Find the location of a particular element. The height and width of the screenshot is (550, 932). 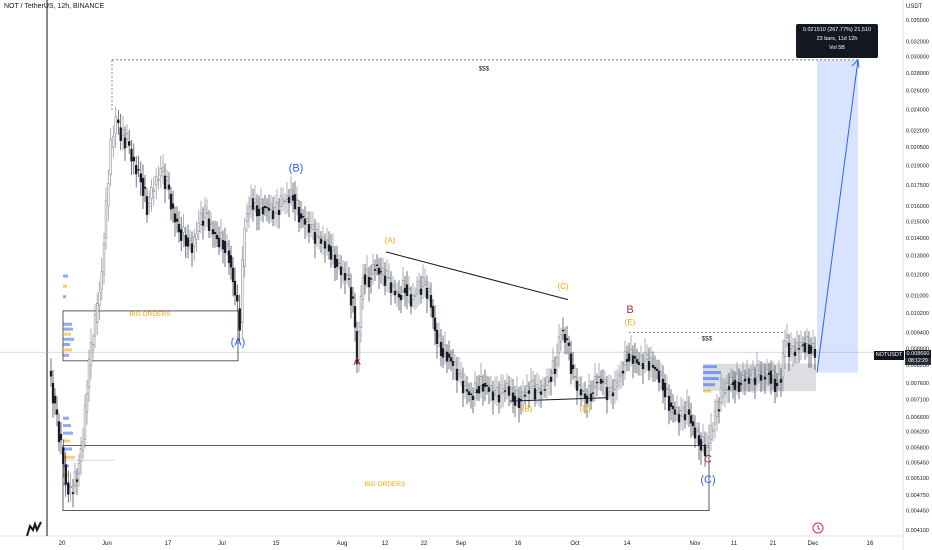

triangle-upper-trendline is located at coordinates (477, 276).